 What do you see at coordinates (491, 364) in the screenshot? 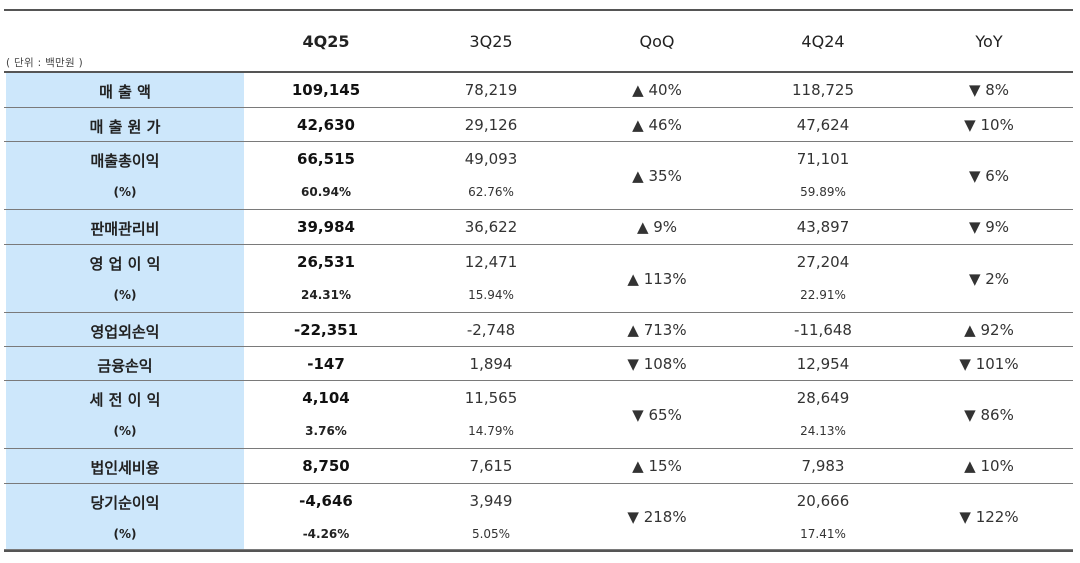
I see `value-3q25: 1,894` at bounding box center [491, 364].